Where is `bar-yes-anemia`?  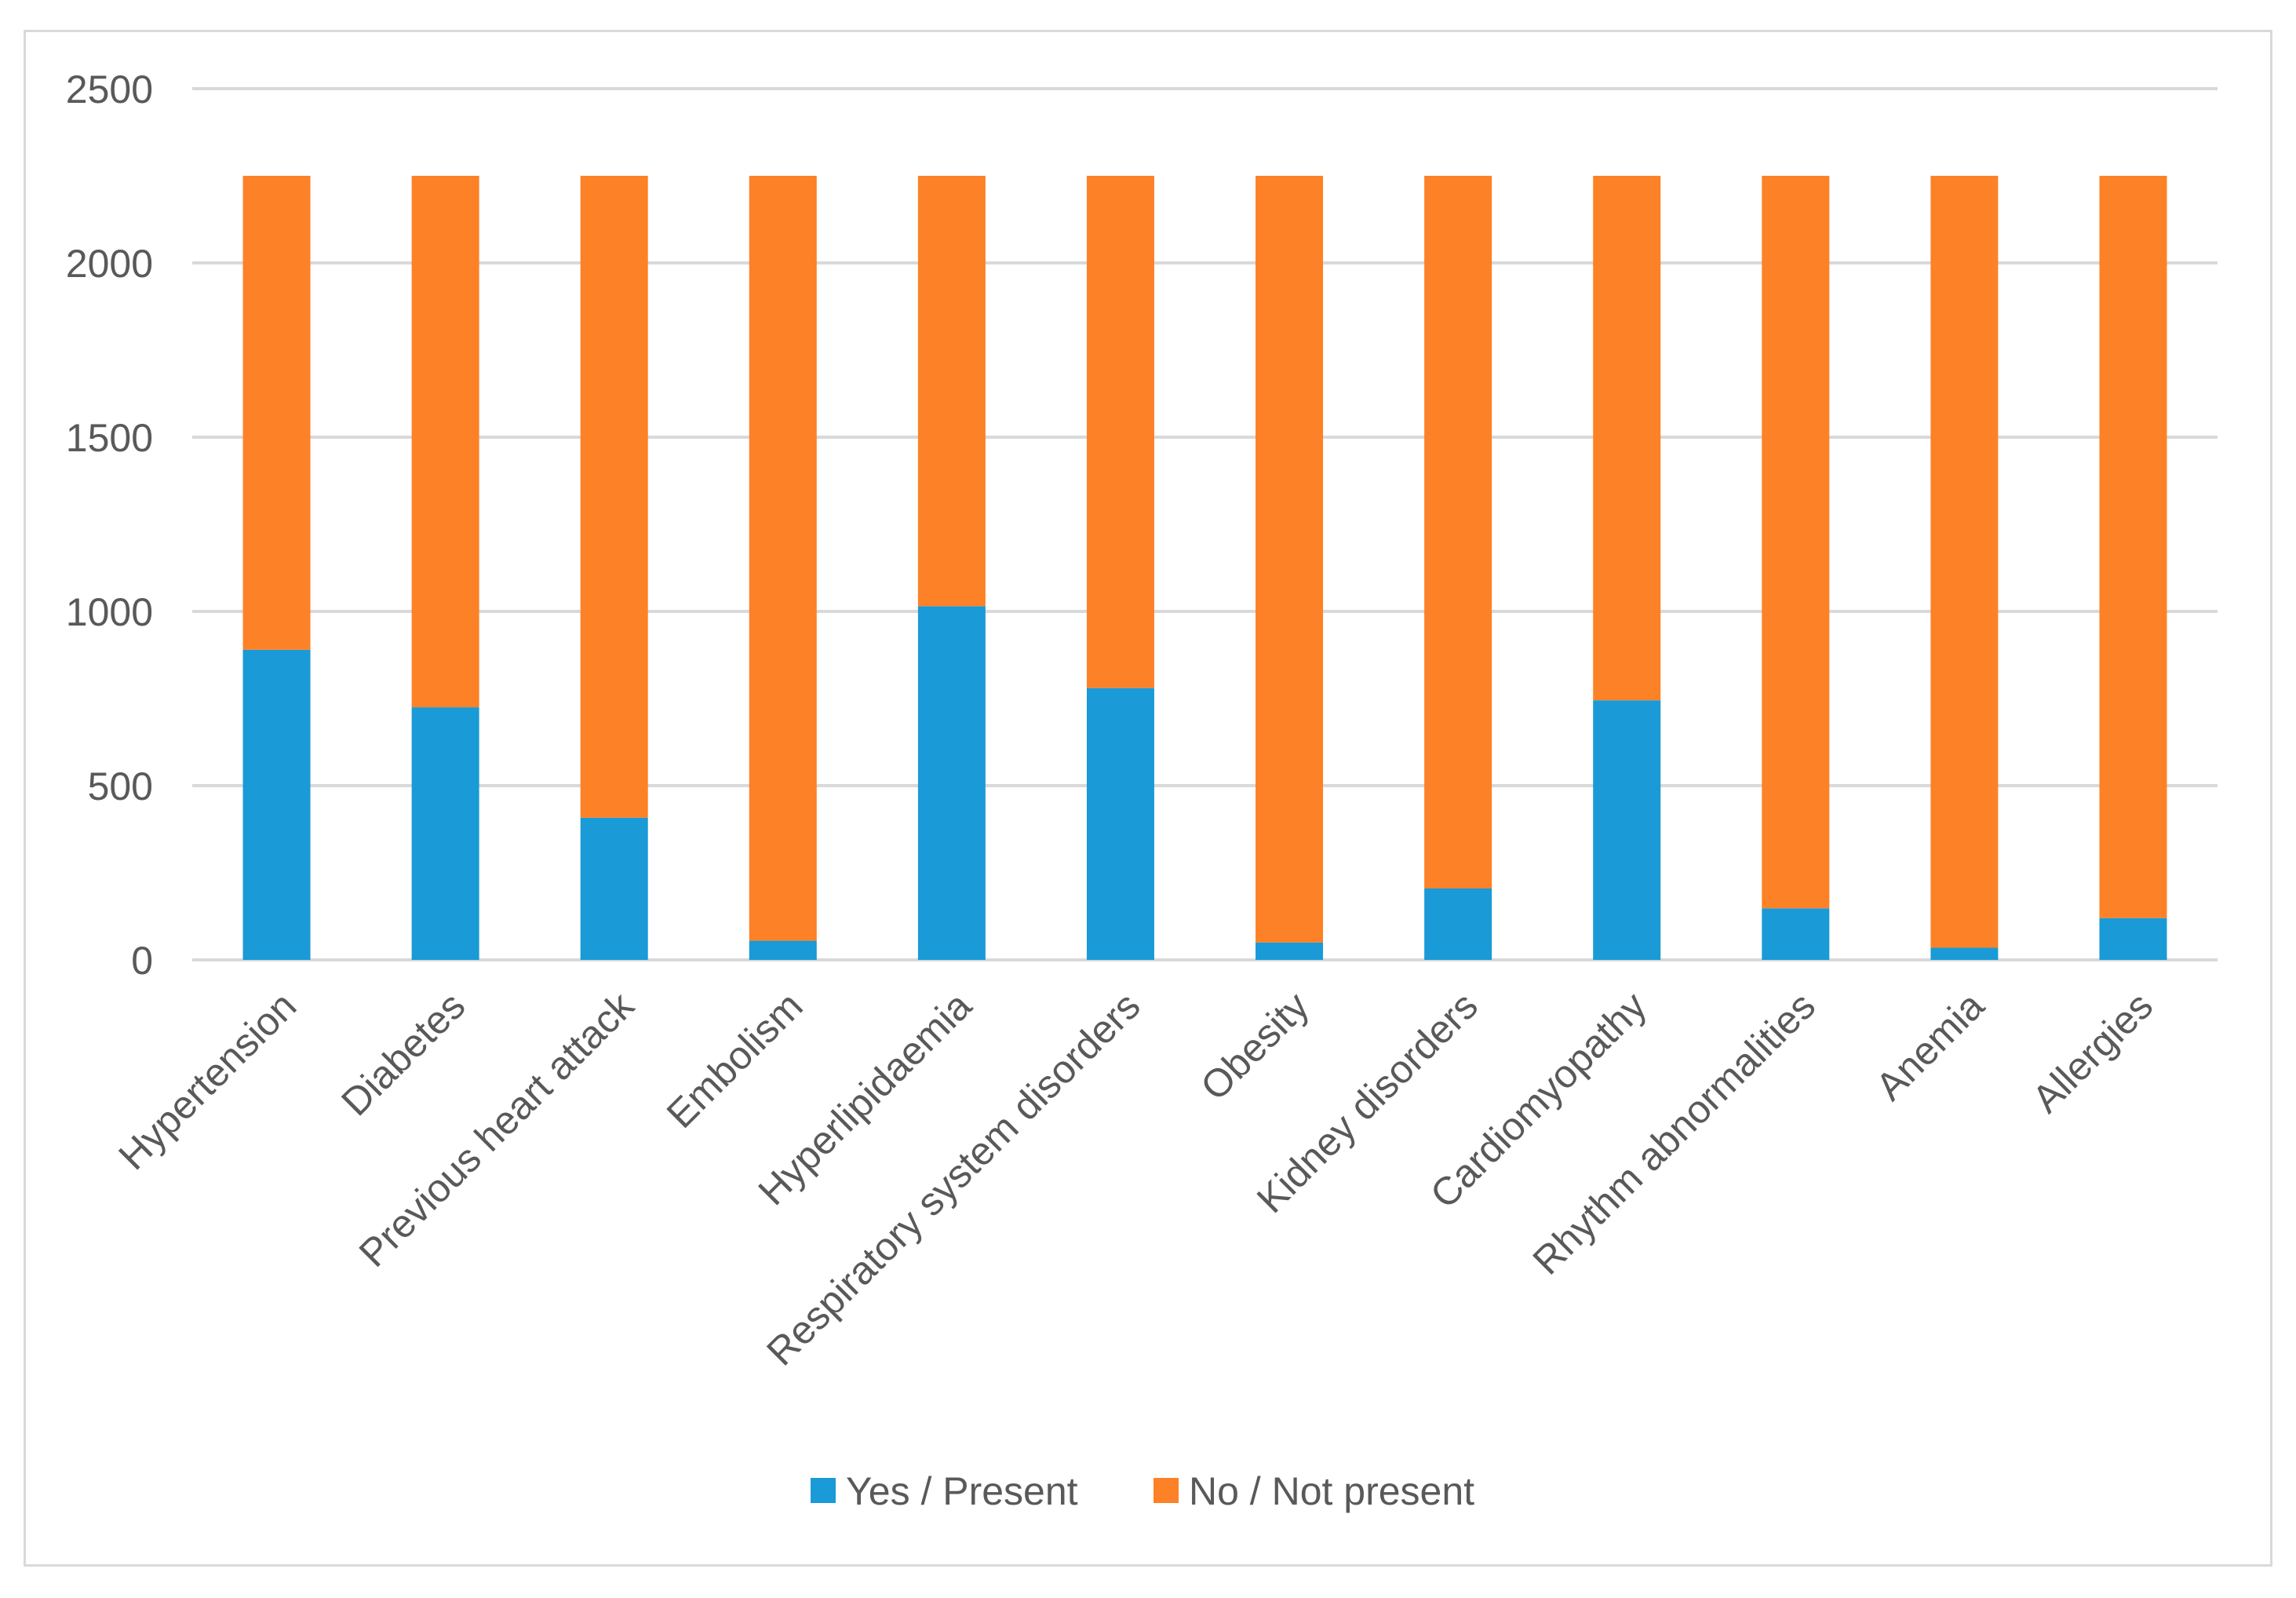 bar-yes-anemia is located at coordinates (1964, 953).